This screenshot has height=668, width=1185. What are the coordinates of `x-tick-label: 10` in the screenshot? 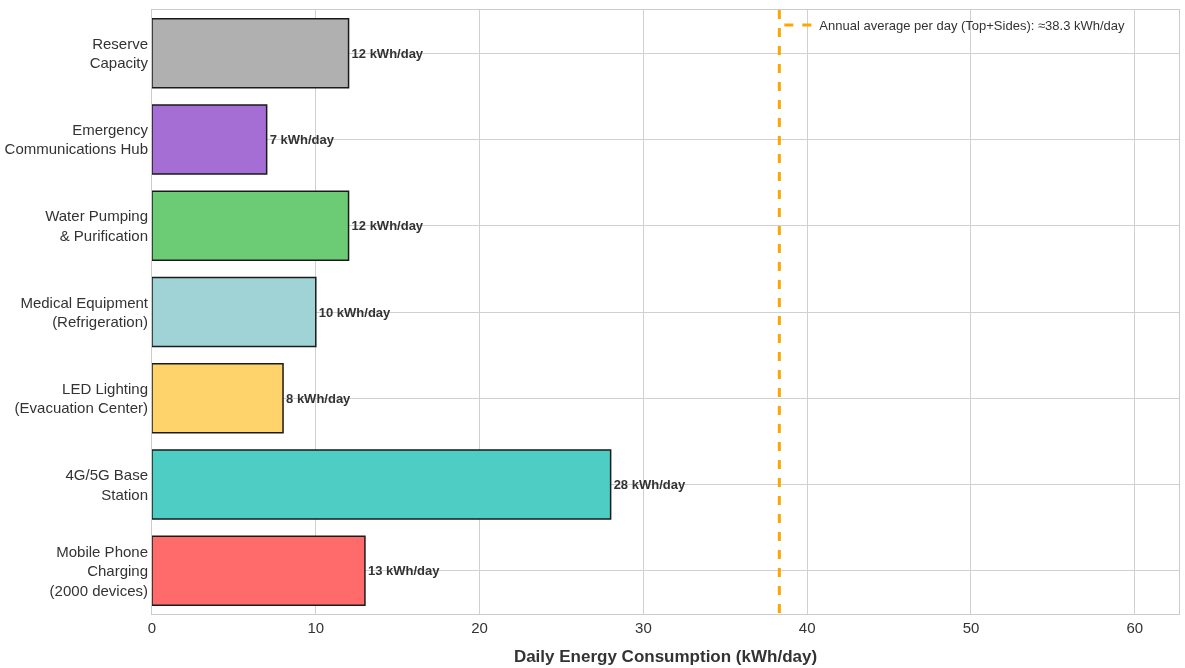 It's located at (316, 627).